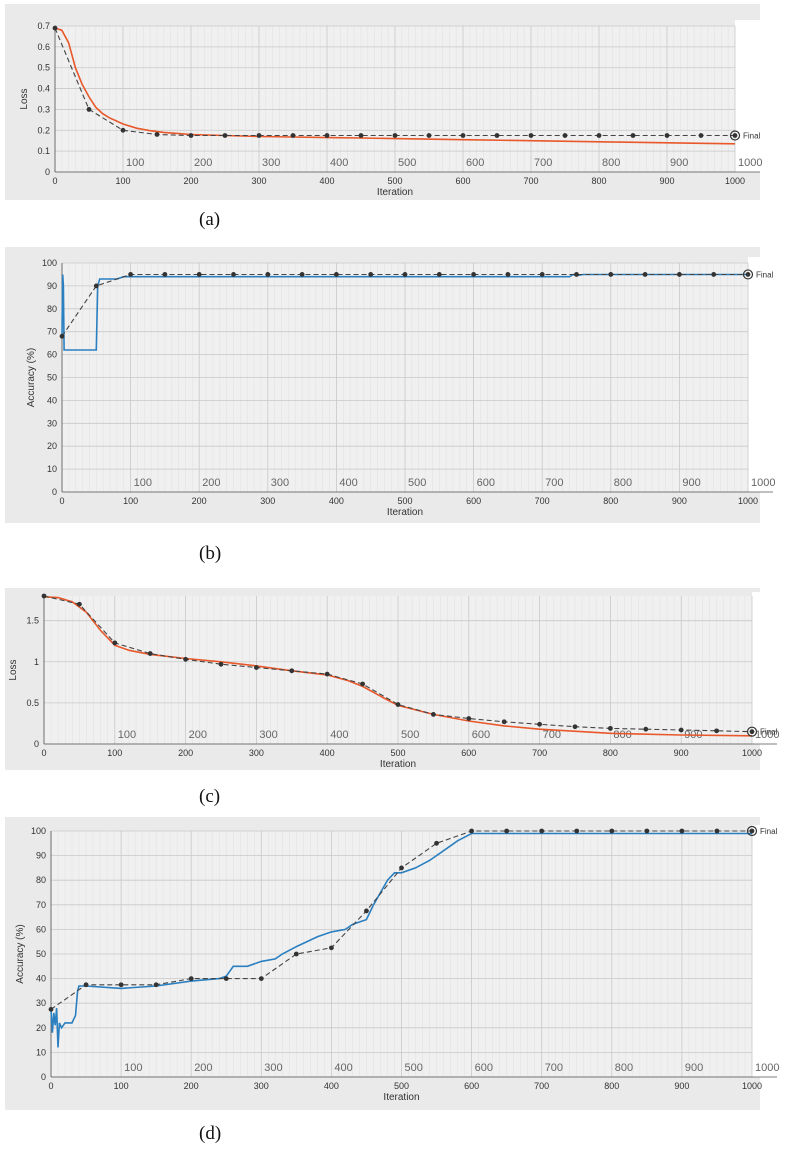 Image resolution: width=807 pixels, height=1151 pixels. I want to click on x-tick-label: 700, so click(542, 501).